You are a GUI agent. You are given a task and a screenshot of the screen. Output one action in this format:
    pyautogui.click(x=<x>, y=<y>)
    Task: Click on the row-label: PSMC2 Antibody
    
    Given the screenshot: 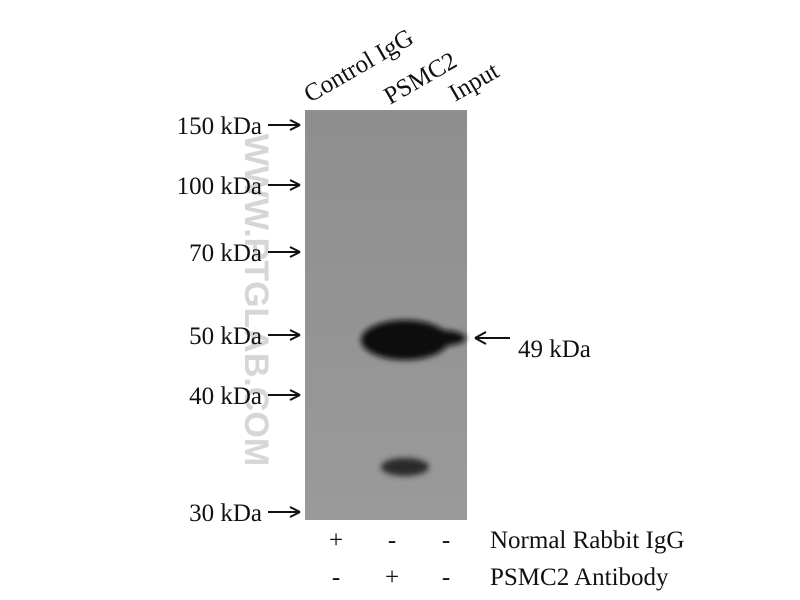 What is the action you would take?
    pyautogui.click(x=579, y=577)
    